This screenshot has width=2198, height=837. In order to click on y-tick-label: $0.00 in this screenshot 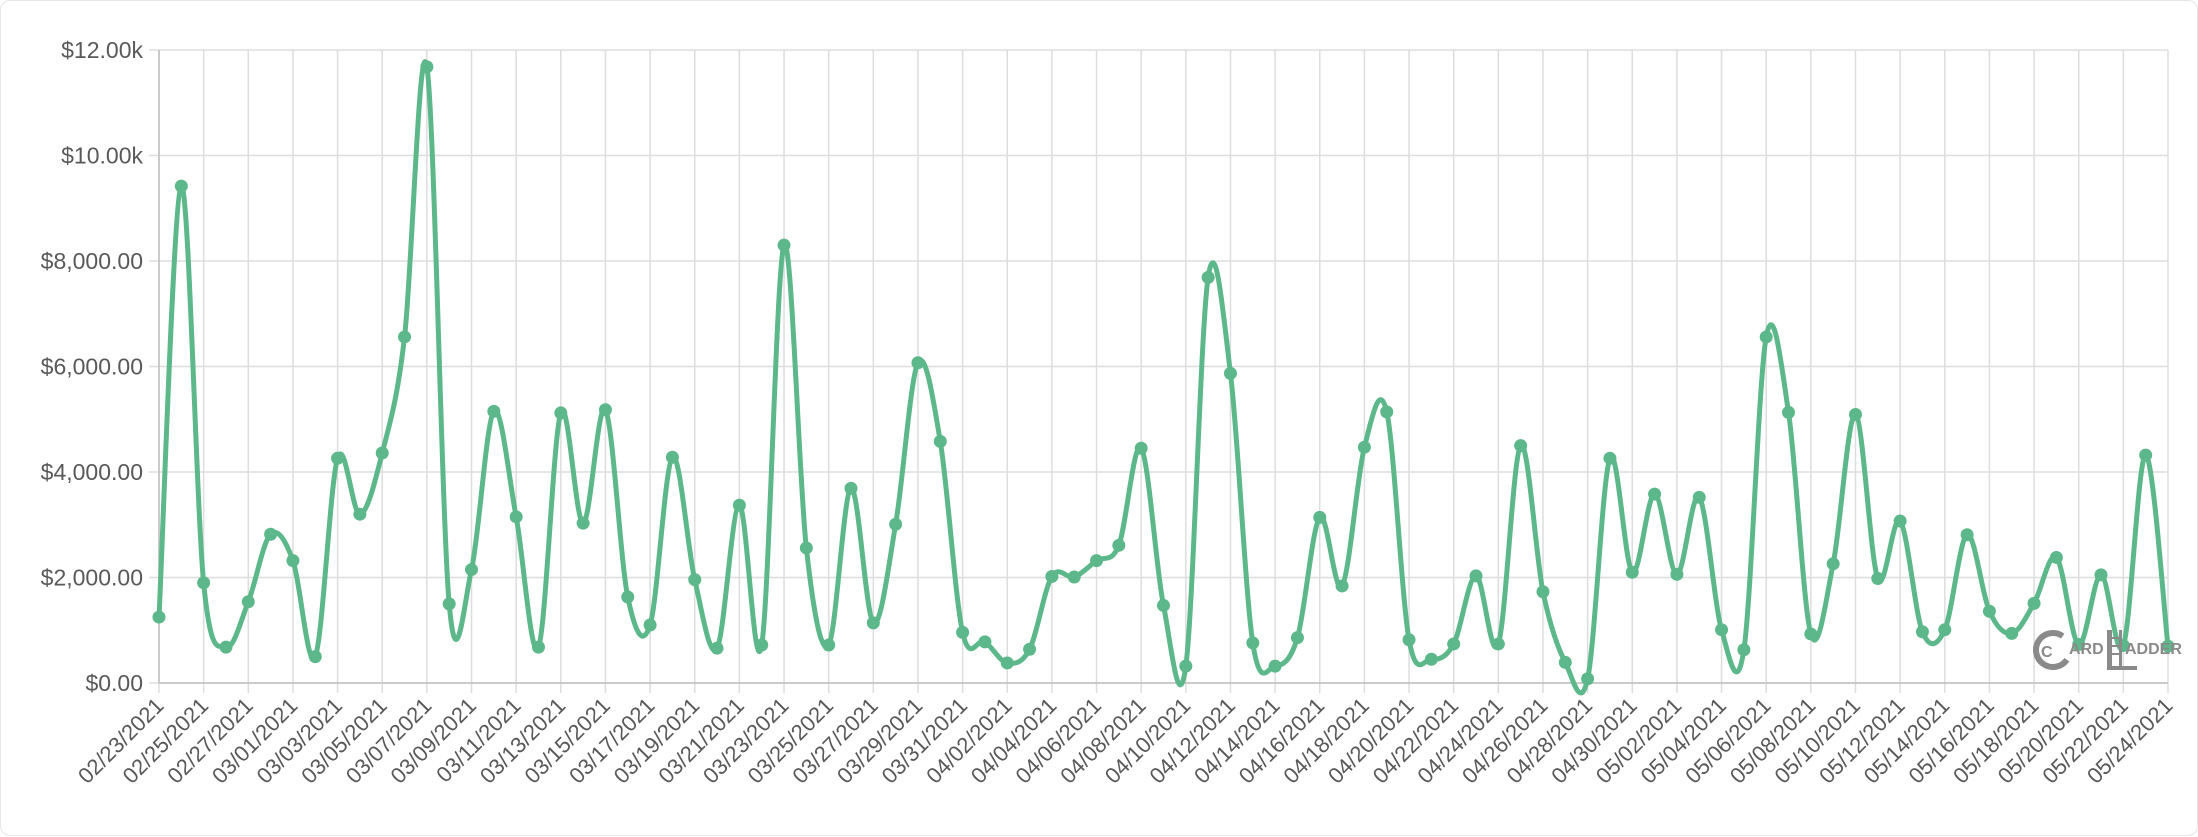, I will do `click(114, 683)`.